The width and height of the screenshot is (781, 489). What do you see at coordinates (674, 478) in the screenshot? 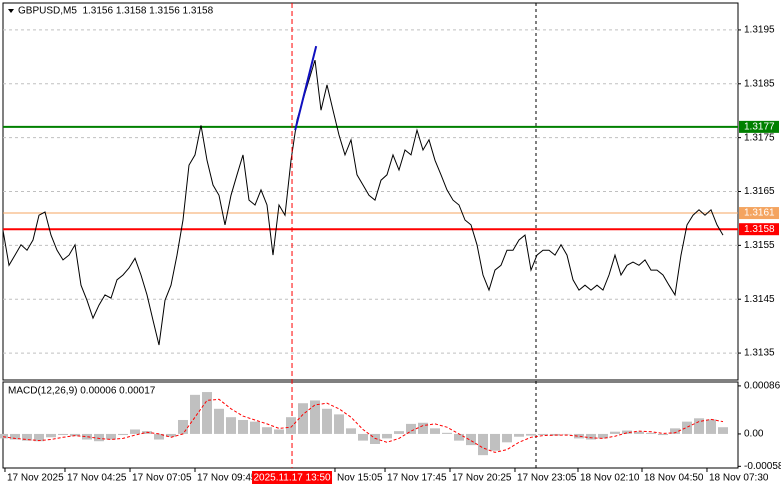
I see `x-tick-label: 18 Nov 04:50` at bounding box center [674, 478].